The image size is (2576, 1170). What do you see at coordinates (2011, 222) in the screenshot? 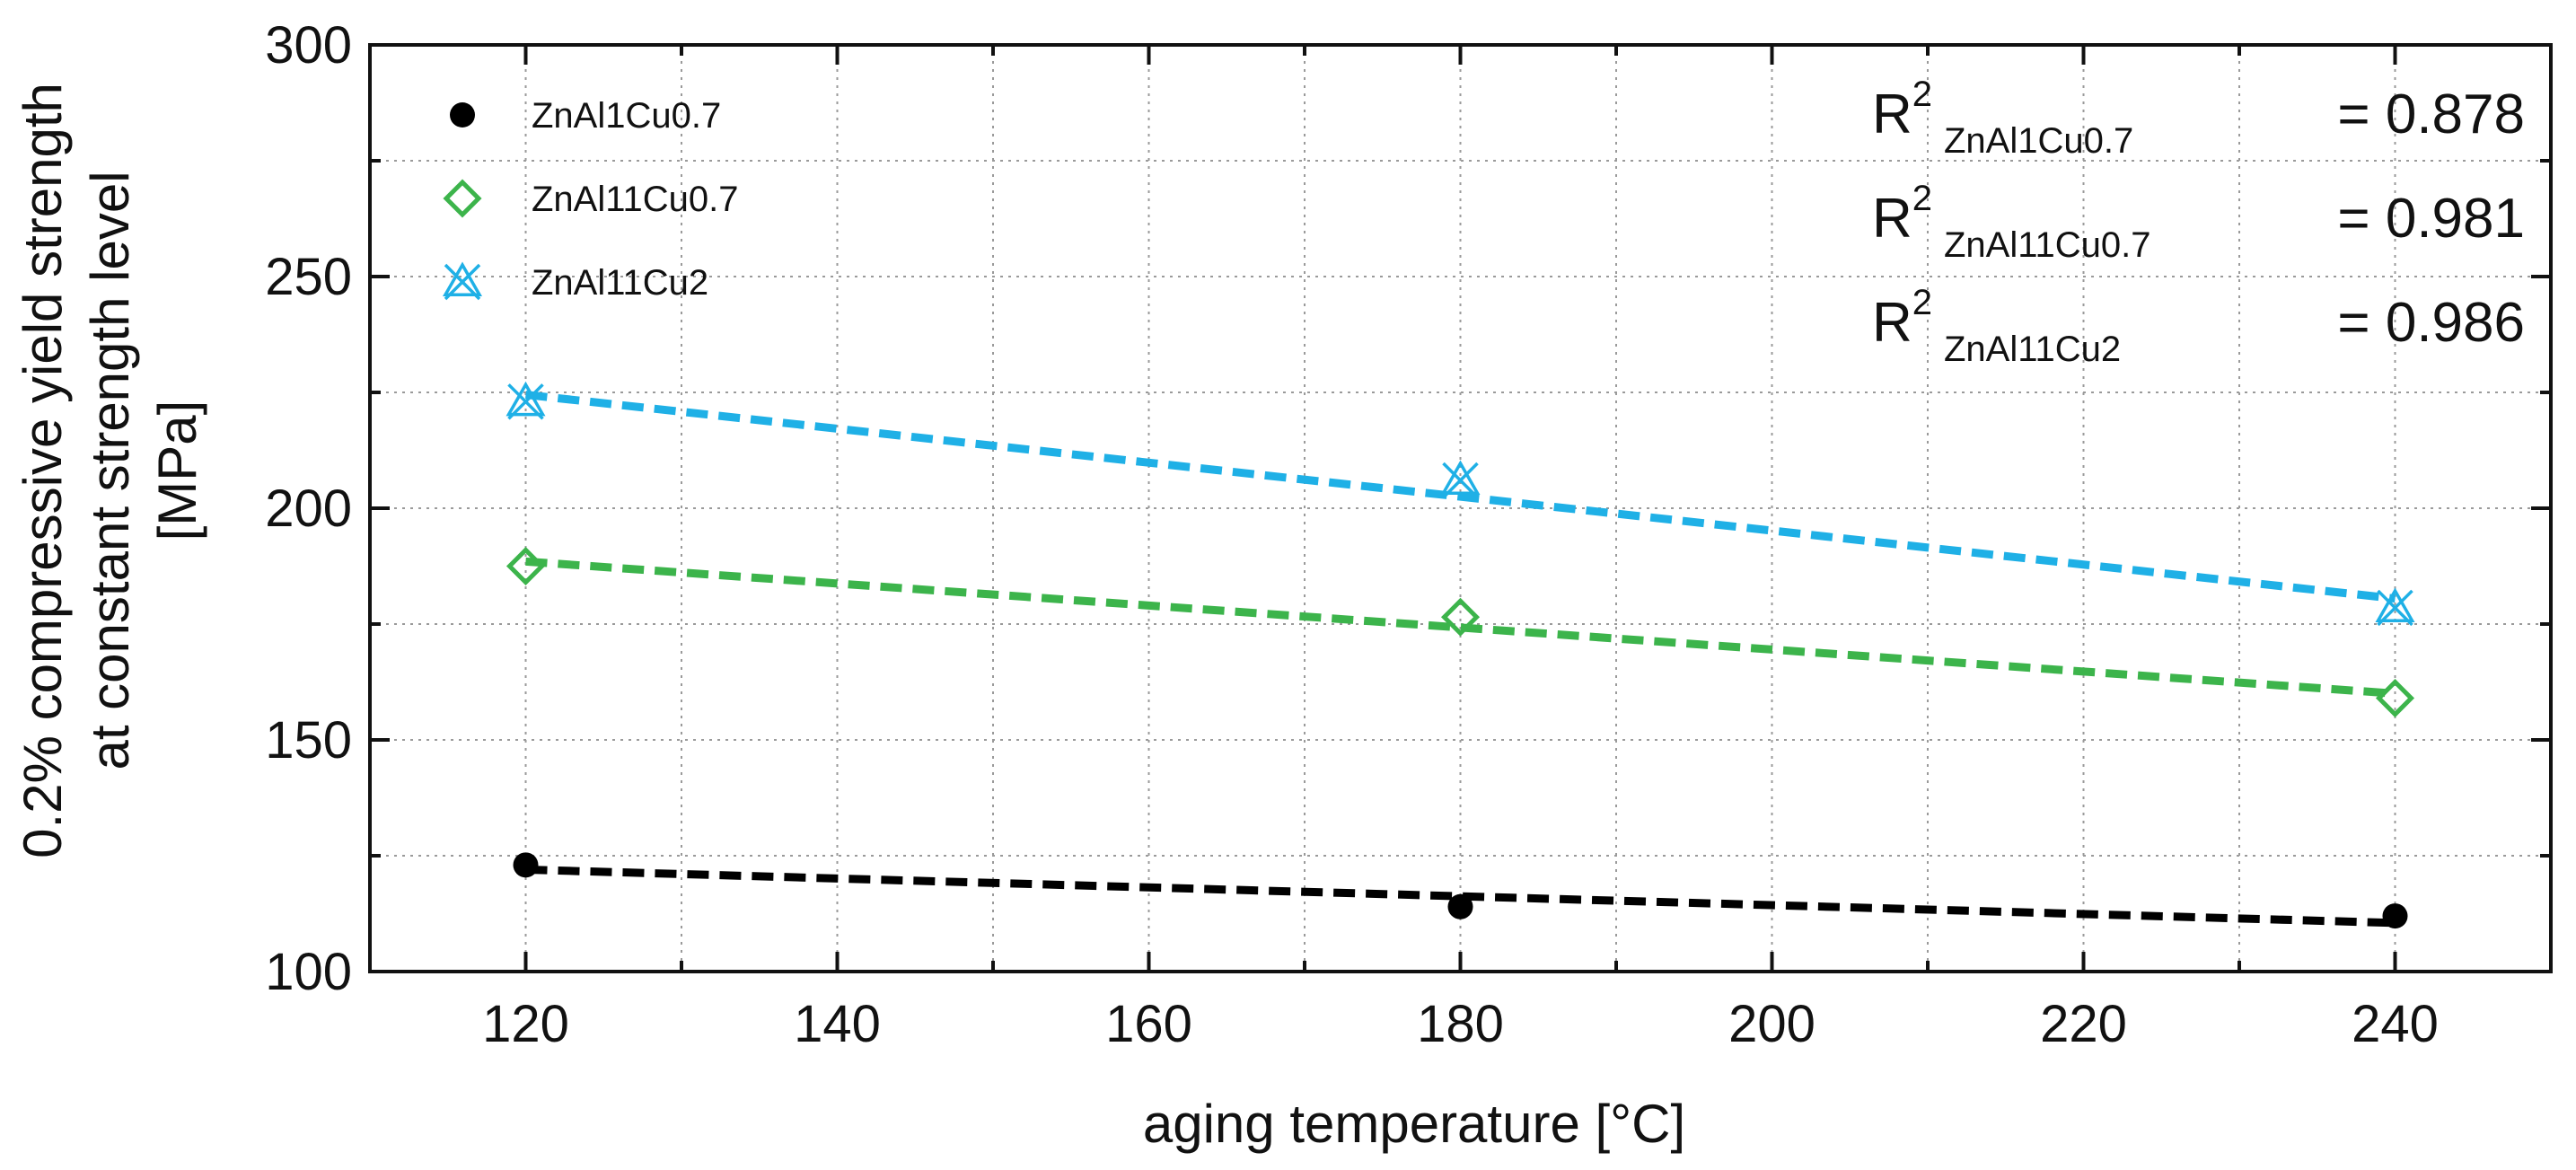
I see `r2-label: R2ZnAl11Cu0.7` at bounding box center [2011, 222].